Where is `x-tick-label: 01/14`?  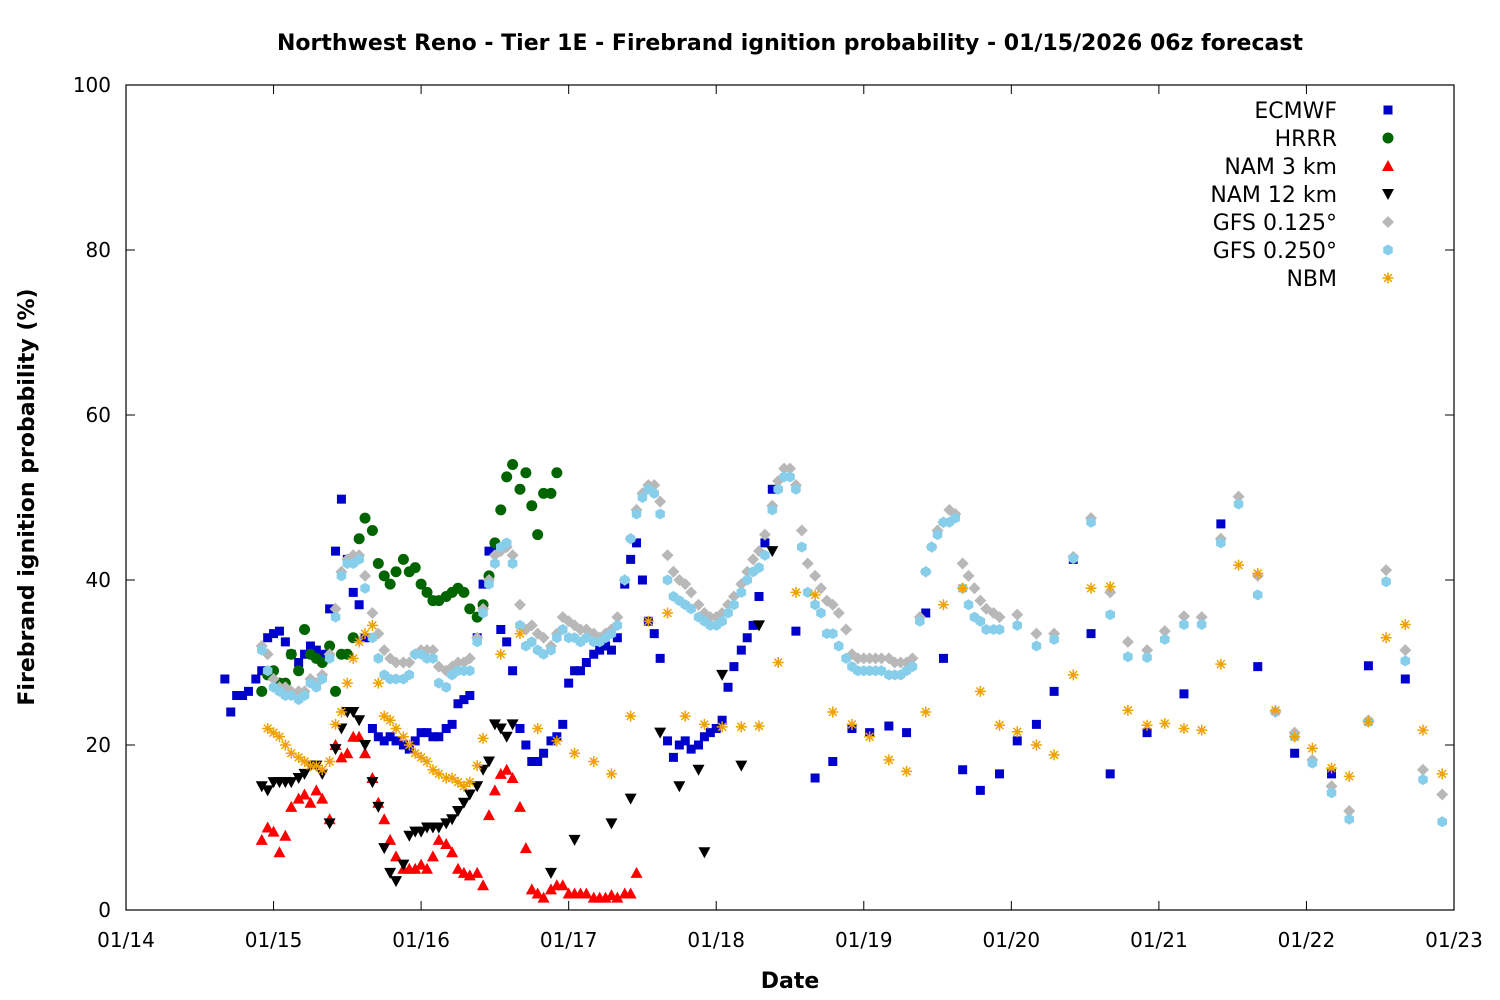 x-tick-label: 01/14 is located at coordinates (126, 940).